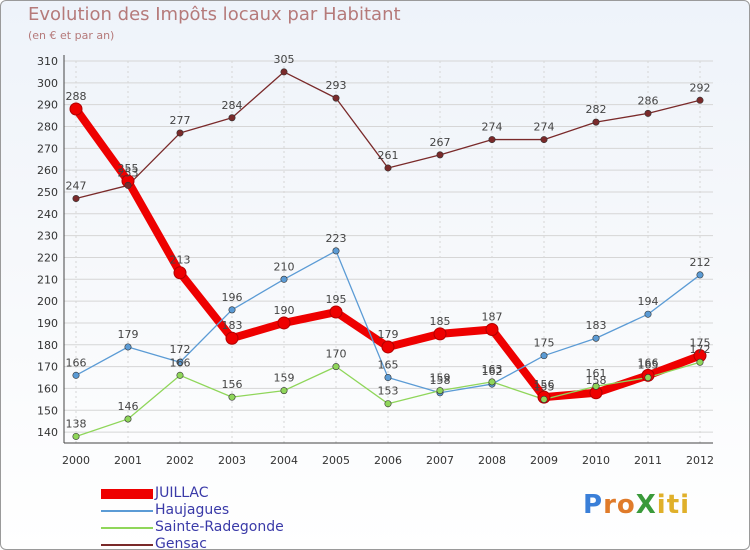  What do you see at coordinates (76, 96) in the screenshot?
I see `data-label: 288` at bounding box center [76, 96].